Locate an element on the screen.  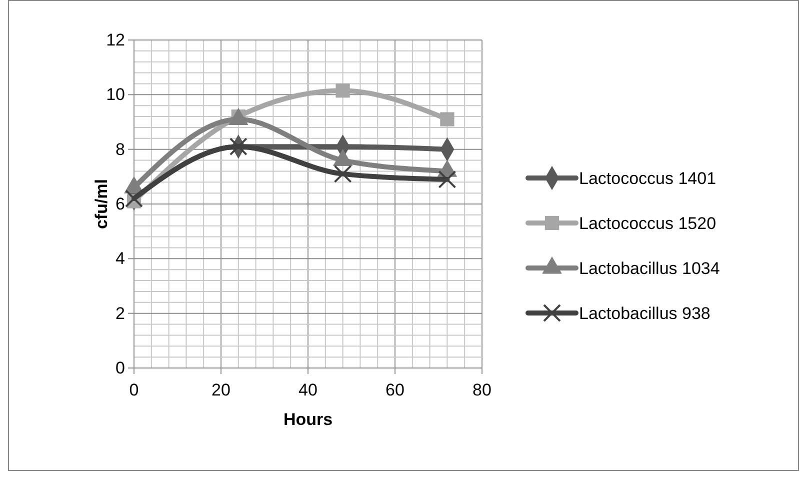
legend-label: Lactobacillus 1034 is located at coordinates (649, 268).